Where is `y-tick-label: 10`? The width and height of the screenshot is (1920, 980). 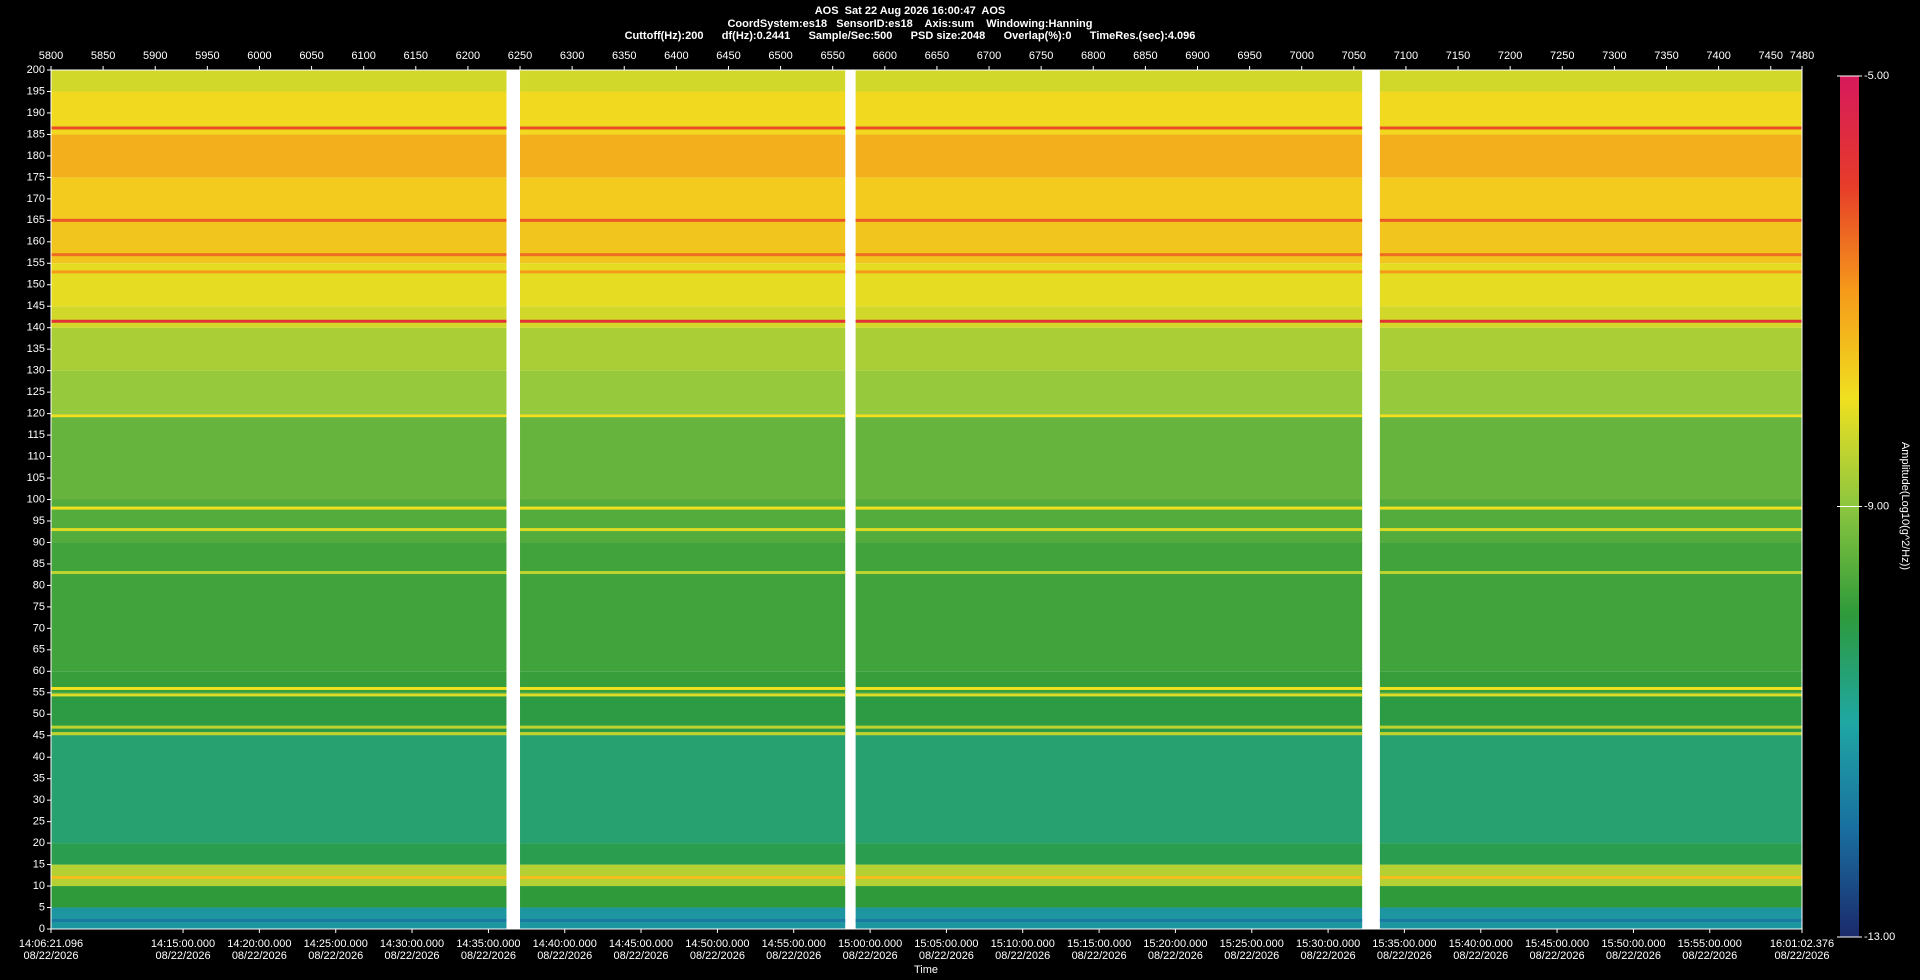 y-tick-label: 10 is located at coordinates (39, 886).